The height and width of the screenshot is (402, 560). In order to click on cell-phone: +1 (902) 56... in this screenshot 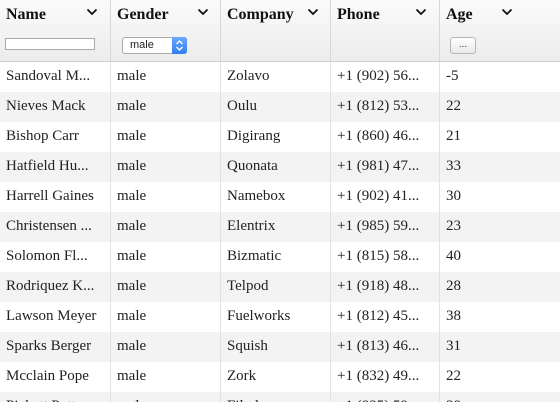, I will do `click(385, 77)`.